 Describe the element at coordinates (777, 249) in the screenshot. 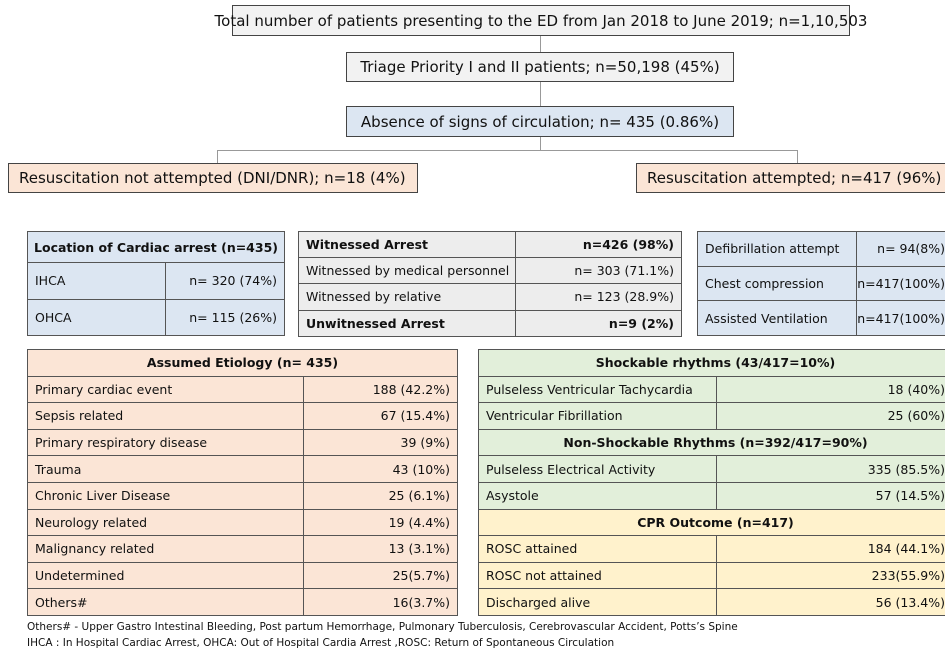

I see `row-label: Defibrillation attempt` at that location.